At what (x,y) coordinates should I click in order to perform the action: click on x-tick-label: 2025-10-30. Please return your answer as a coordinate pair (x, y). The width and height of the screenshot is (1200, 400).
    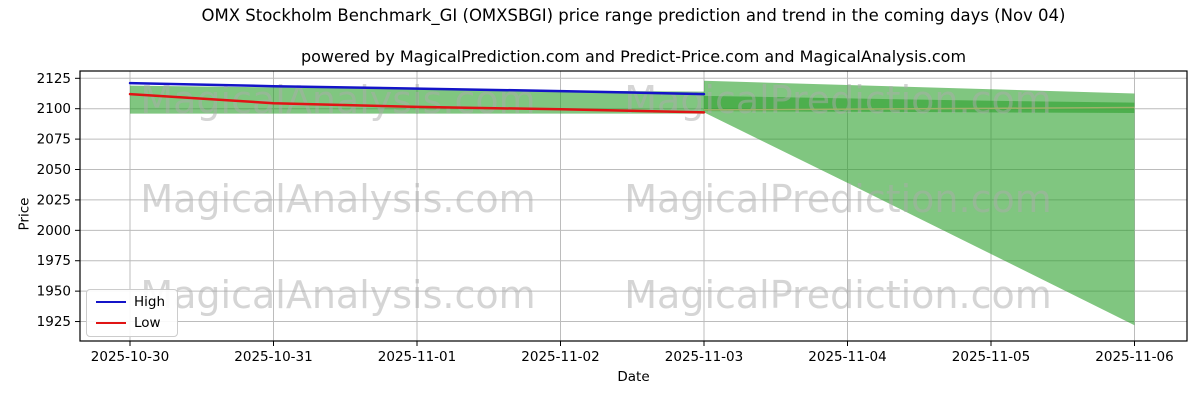
    Looking at the image, I should click on (130, 357).